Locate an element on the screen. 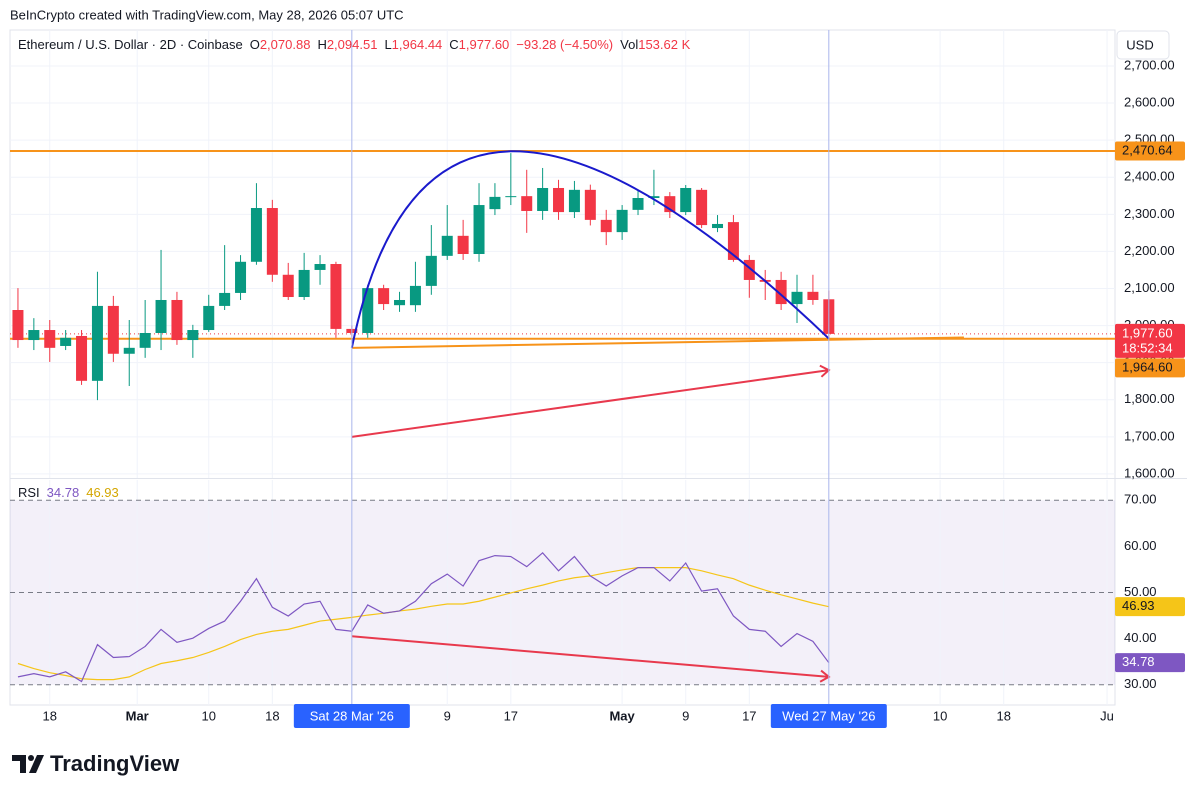 The image size is (1200, 795). legend-item: H is located at coordinates (321, 44).